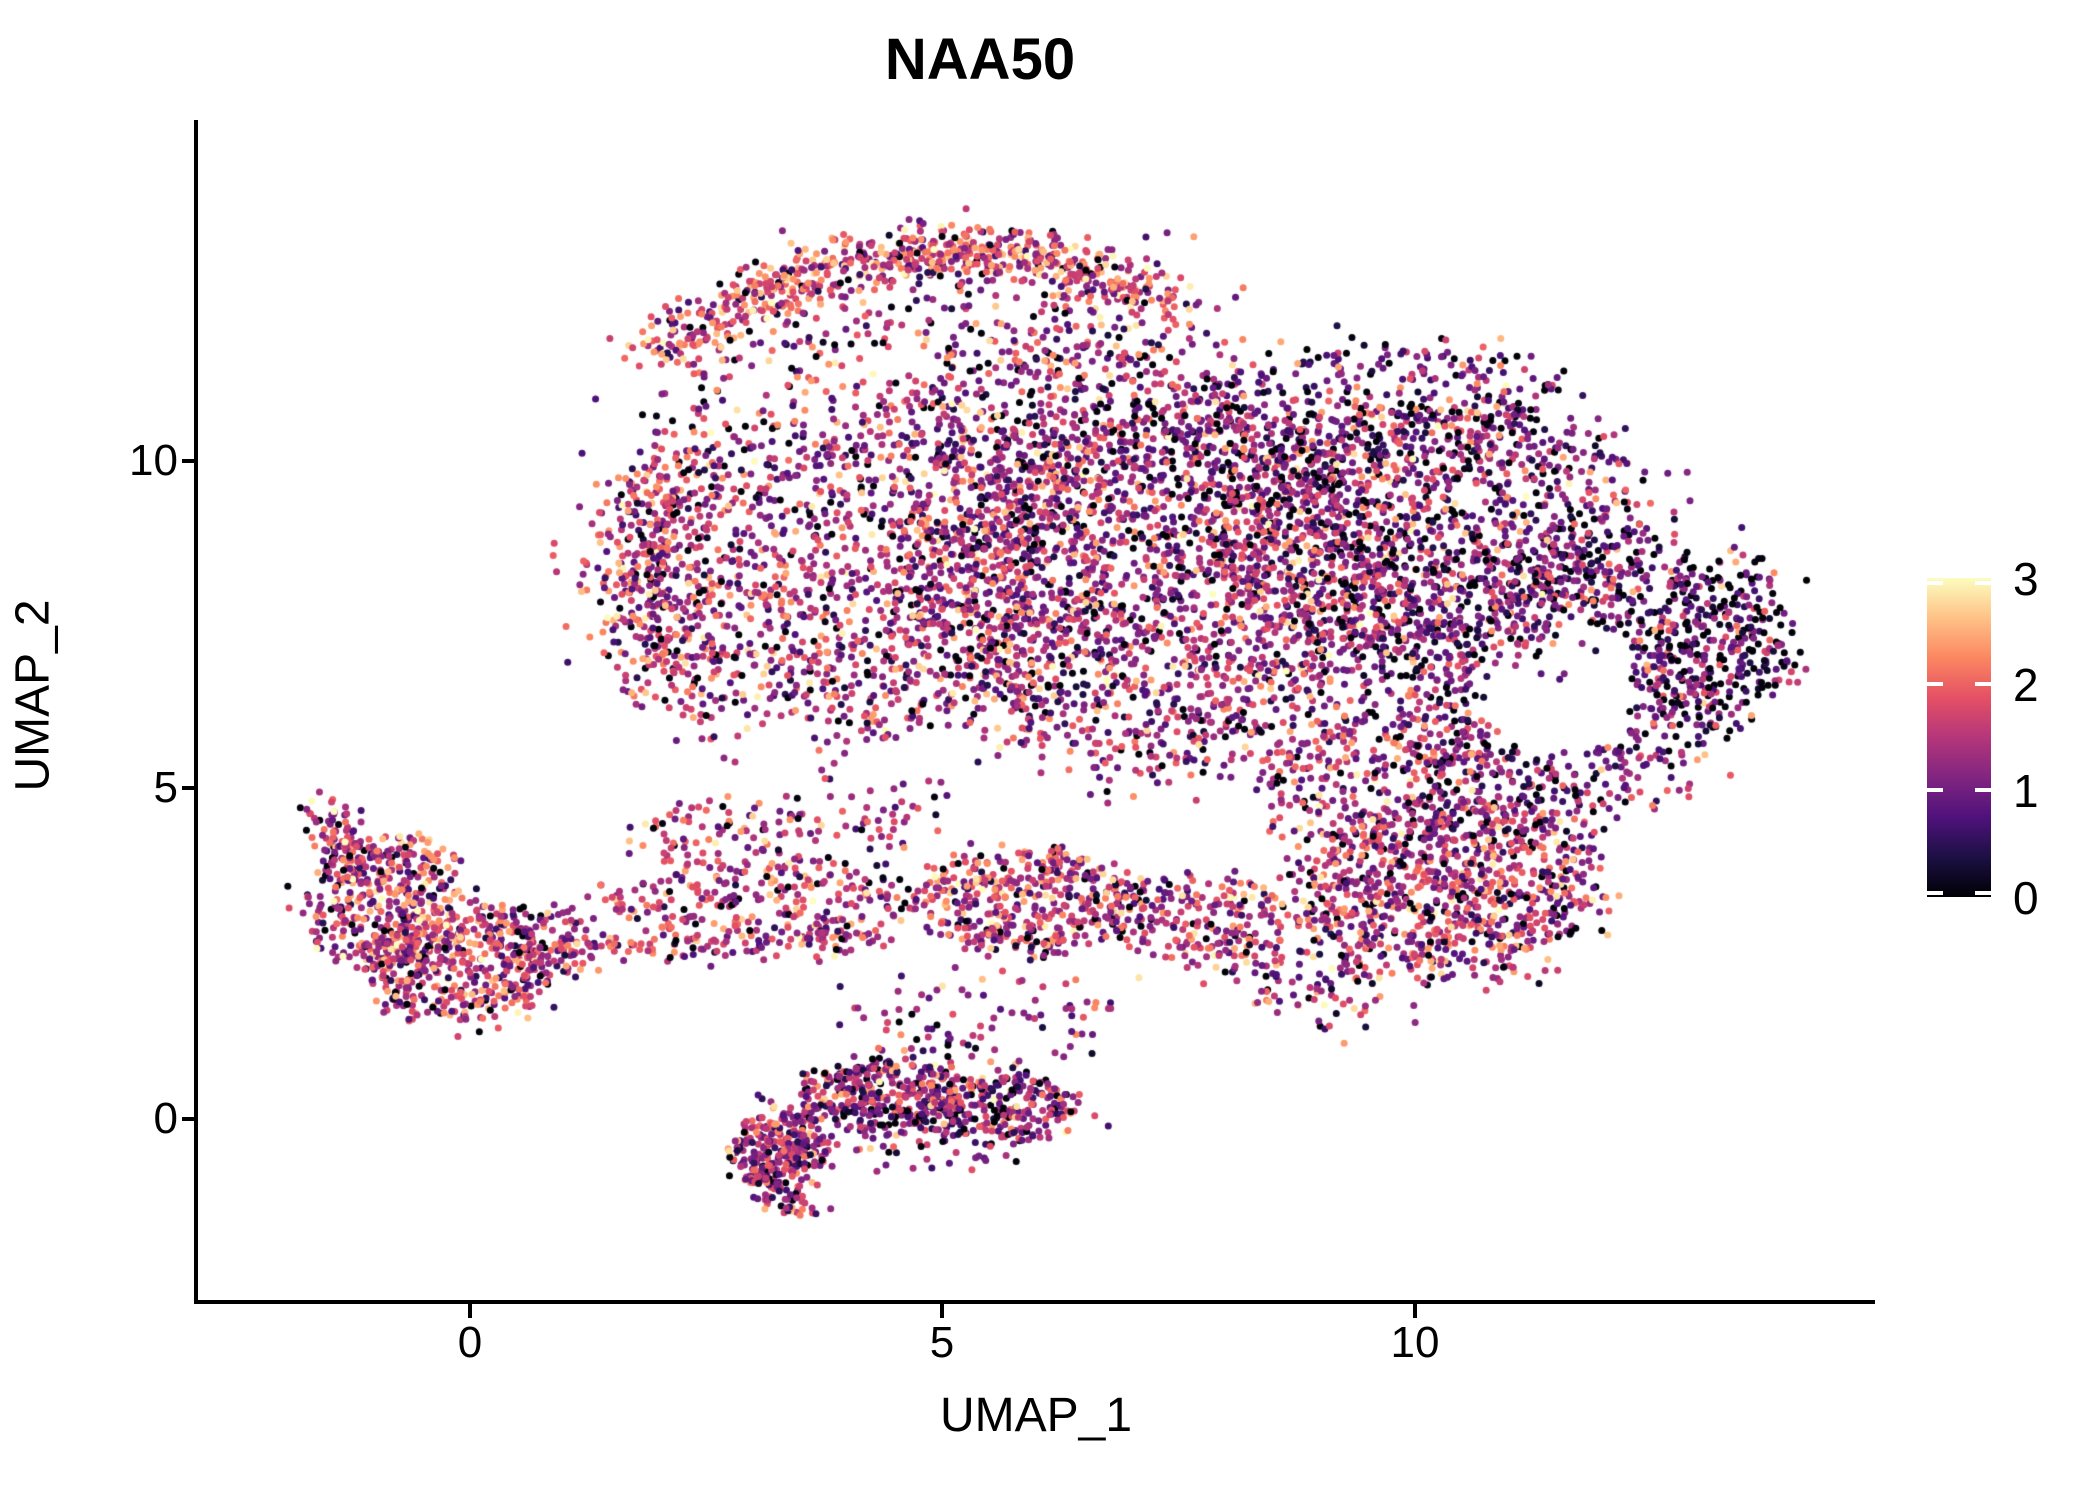 The image size is (2100, 1500). I want to click on colorbar-label-3: 3, so click(2026, 579).